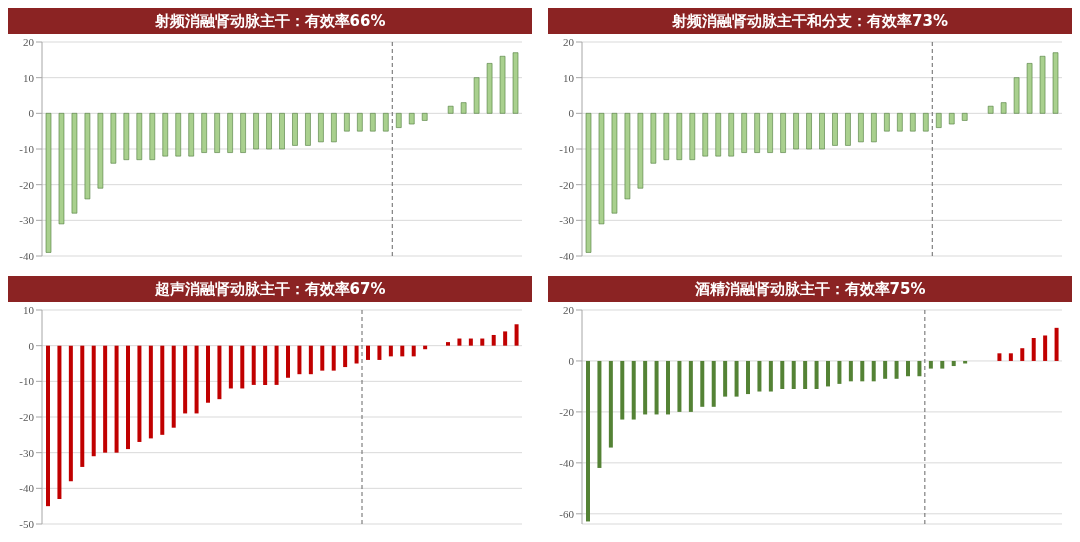  I want to click on y-tick-label: 0, so click(31, 345).